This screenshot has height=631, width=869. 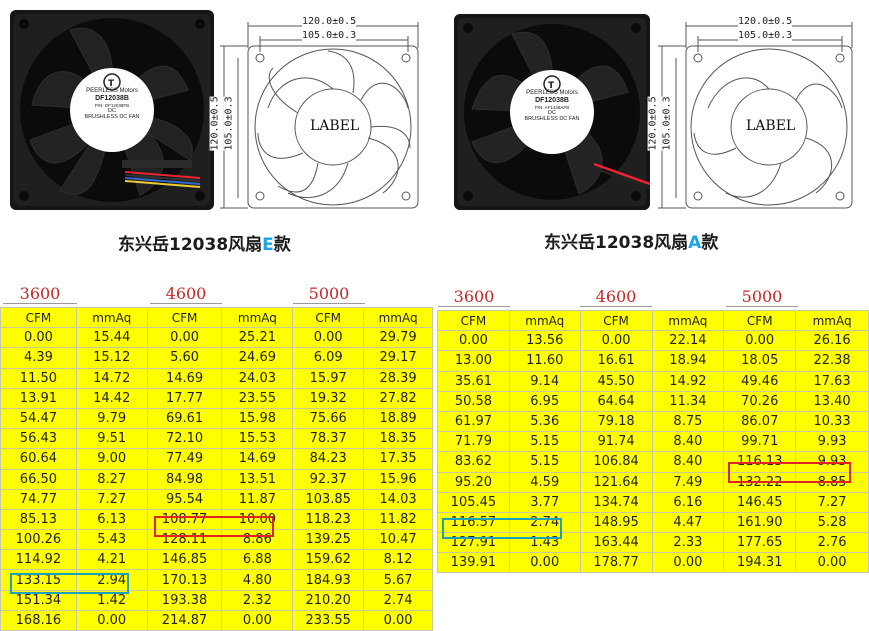 I want to click on table-e-row: 11.50 14.72 14.69 24.03 15.97 28.39, so click(x=216, y=378).